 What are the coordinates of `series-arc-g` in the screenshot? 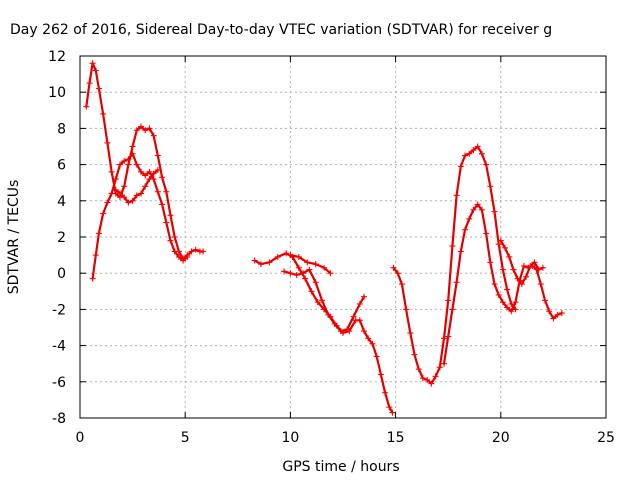 It's located at (454, 265).